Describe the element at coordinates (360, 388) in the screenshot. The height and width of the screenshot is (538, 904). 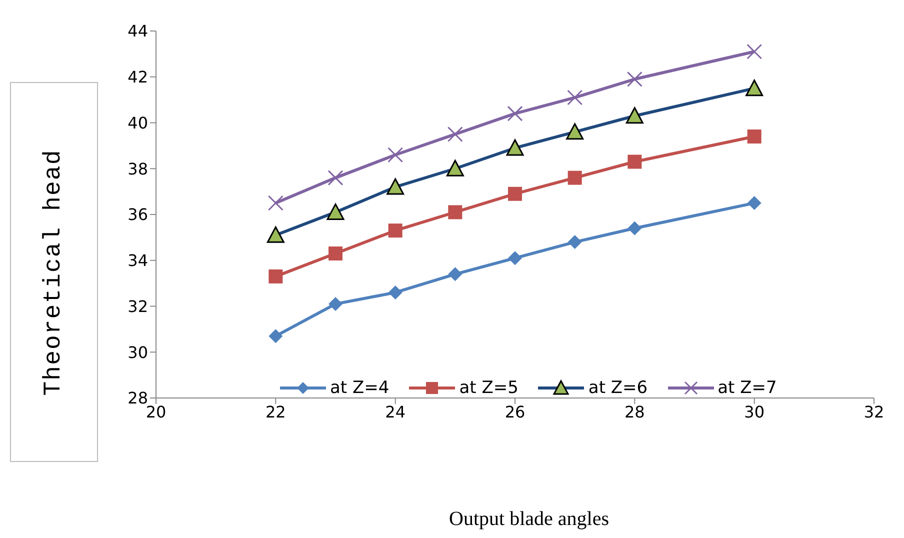
I see `legend-label: at Z=4` at that location.